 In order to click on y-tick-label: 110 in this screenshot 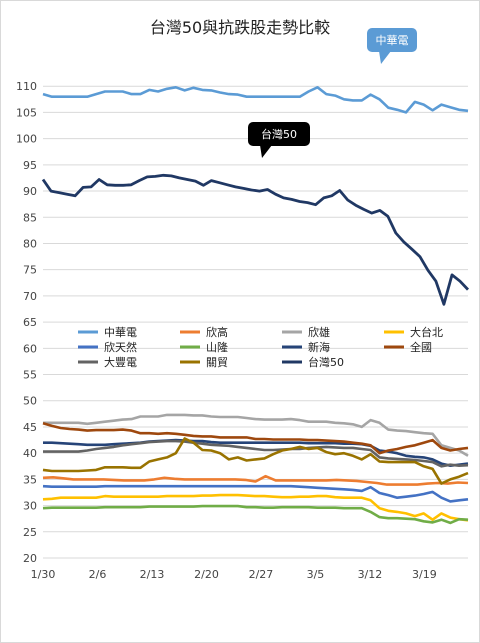, I will do `click(26, 86)`.